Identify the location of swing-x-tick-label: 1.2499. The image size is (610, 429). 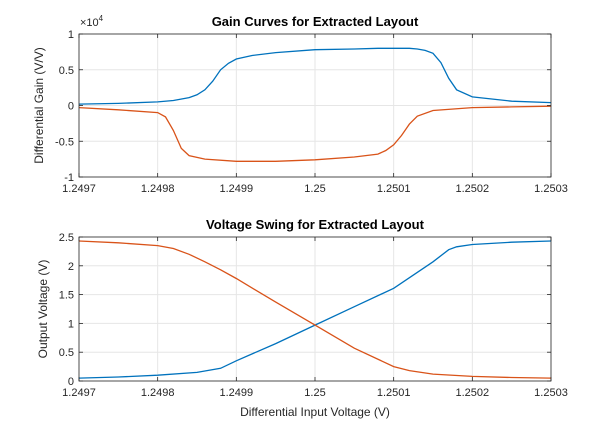
(237, 393).